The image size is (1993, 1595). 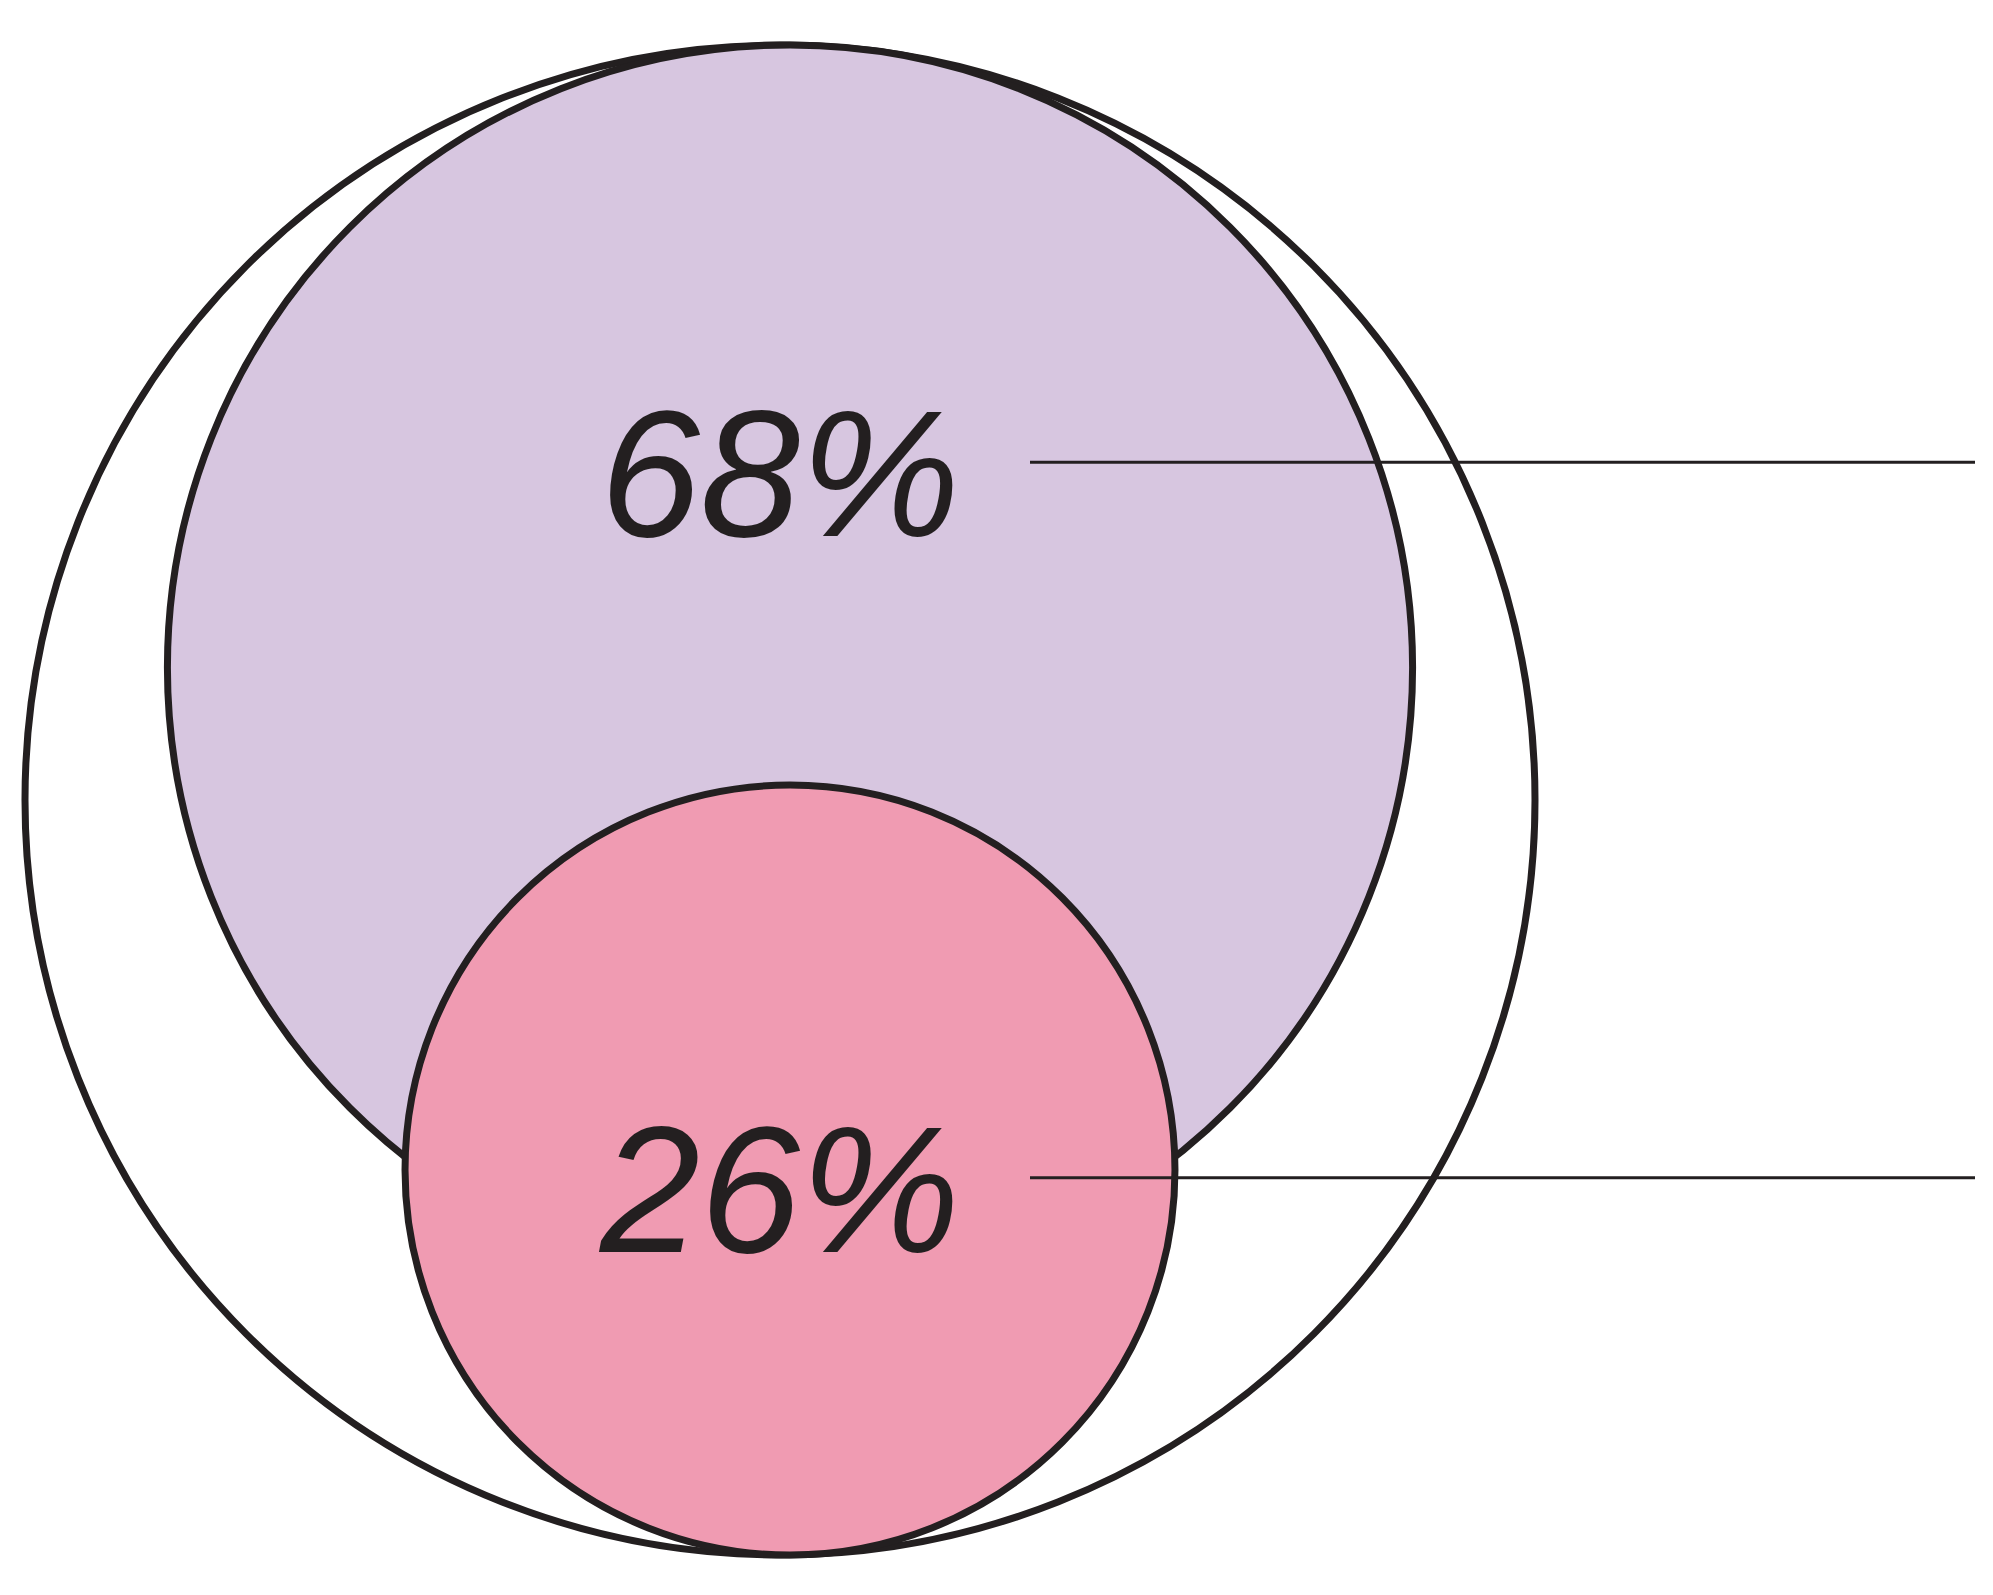 What do you see at coordinates (780, 474) in the screenshot?
I see `data-label: 68%` at bounding box center [780, 474].